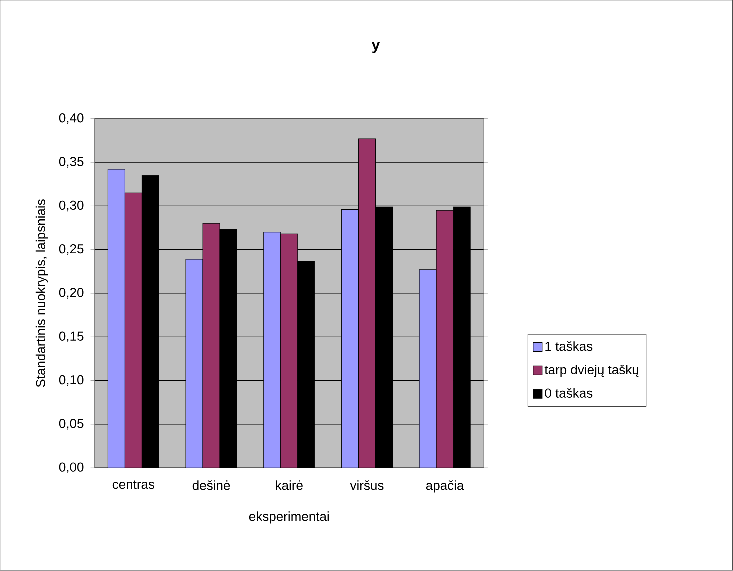  I want to click on y-tick-label: 0,20, so click(71, 293).